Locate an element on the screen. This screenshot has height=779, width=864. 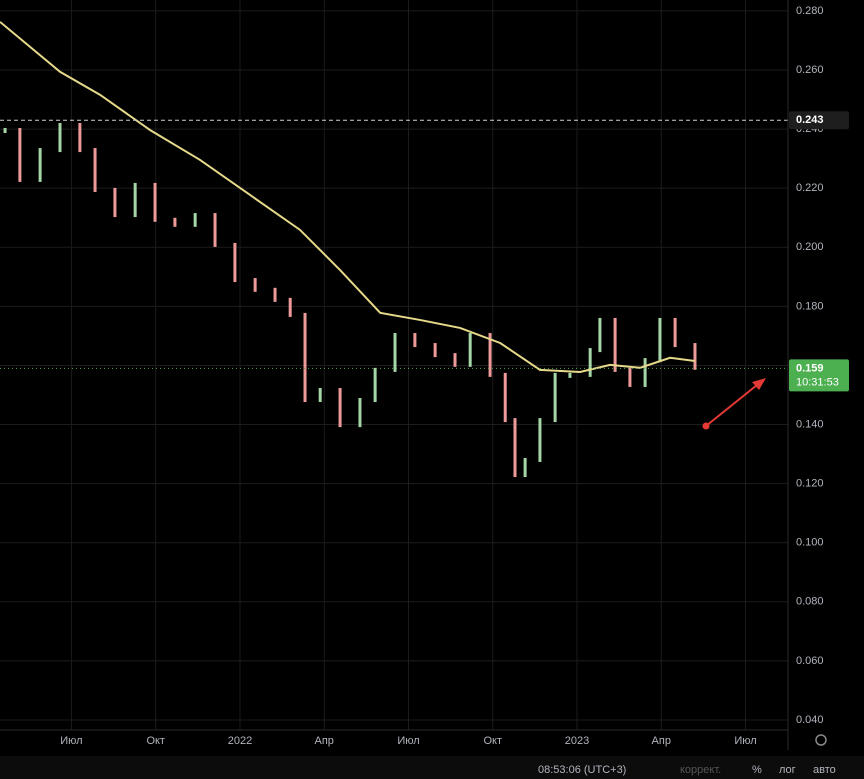
y-tick-label: 0.180 is located at coordinates (810, 306).